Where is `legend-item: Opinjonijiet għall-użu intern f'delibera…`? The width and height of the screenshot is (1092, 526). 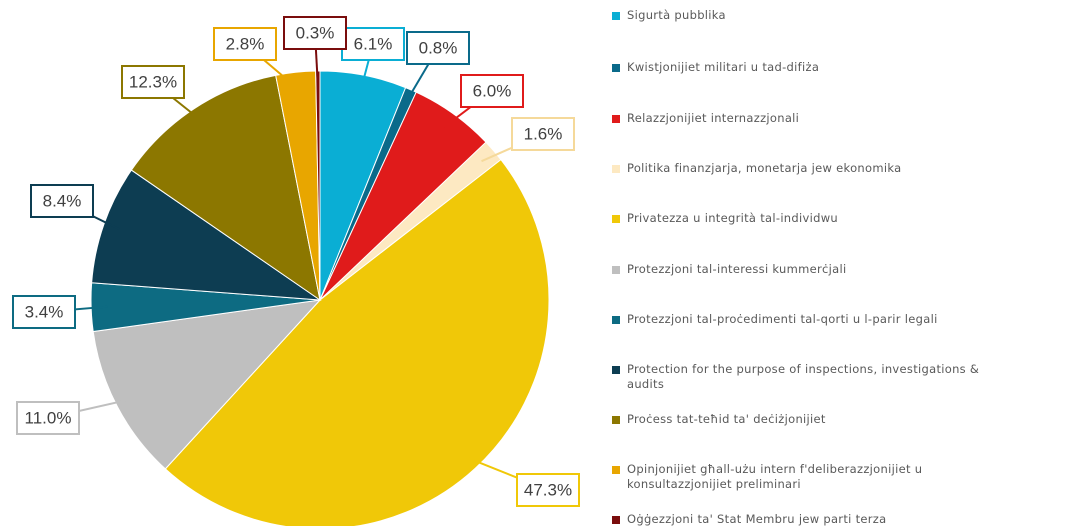 legend-item: Opinjonijiet għall-użu intern f'delibera… is located at coordinates (817, 477).